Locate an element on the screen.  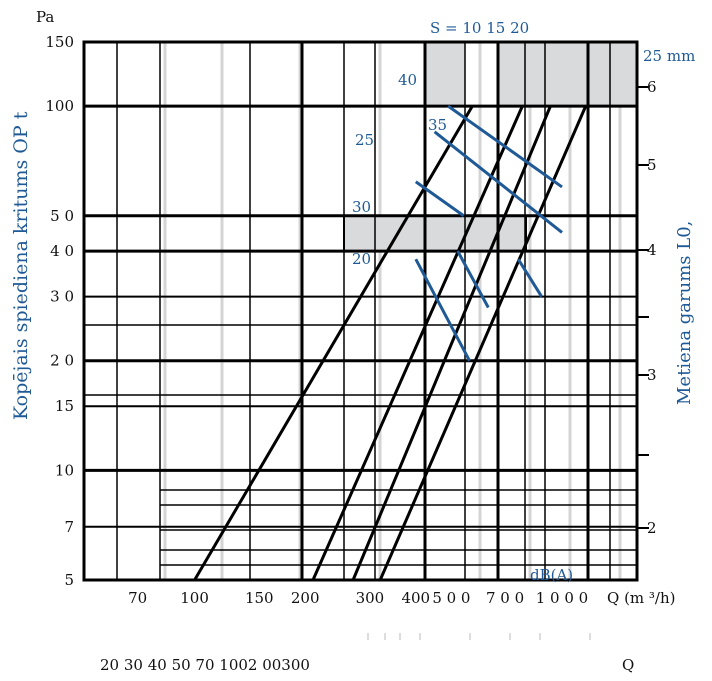
slot-label: 35 is located at coordinates (437, 125).